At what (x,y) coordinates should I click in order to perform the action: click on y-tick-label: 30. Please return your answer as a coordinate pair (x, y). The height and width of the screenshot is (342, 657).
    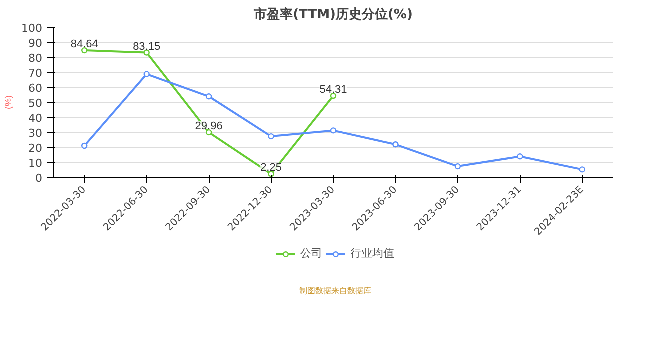
    Looking at the image, I should click on (35, 133).